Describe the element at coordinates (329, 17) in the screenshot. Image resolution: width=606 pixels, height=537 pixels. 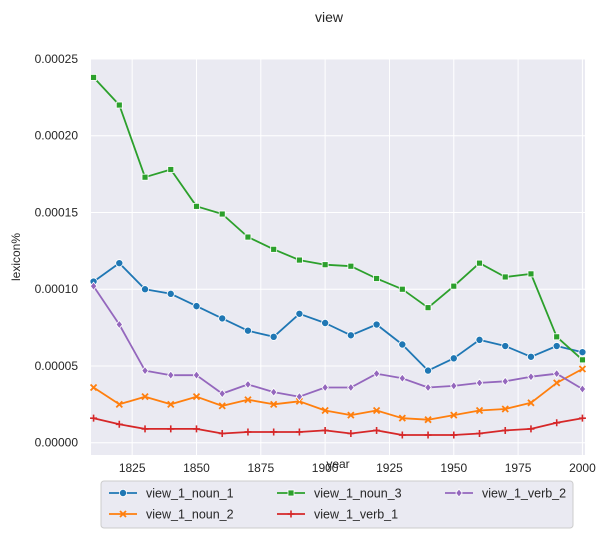
I see `chart-title: view` at that location.